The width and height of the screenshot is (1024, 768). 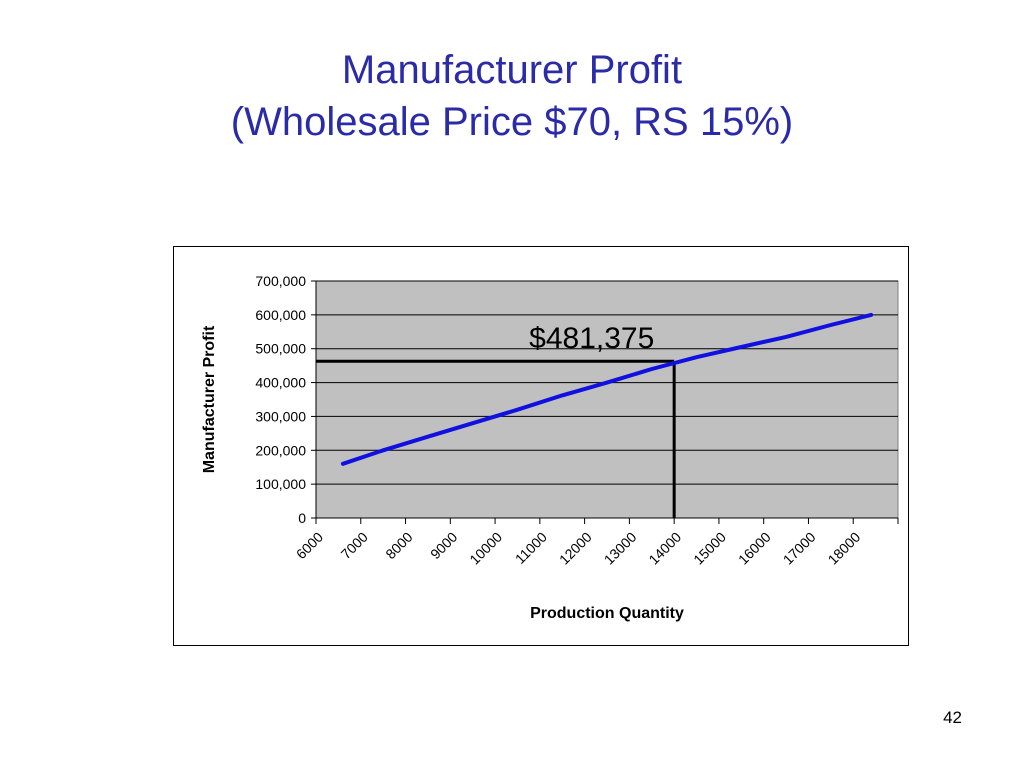 What do you see at coordinates (512, 122) in the screenshot?
I see `slide-title-line-2: (Wholesale Price $70, RS 15%)` at bounding box center [512, 122].